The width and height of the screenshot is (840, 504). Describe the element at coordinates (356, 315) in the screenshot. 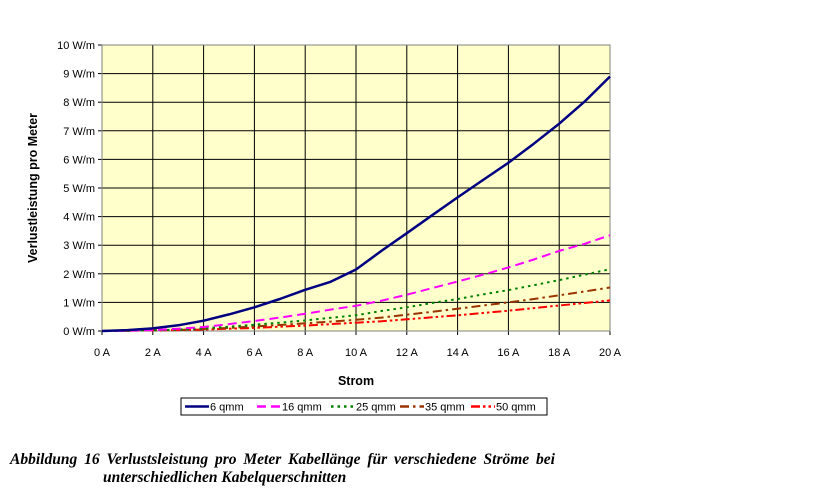

I see `series-line-50-qmm` at that location.